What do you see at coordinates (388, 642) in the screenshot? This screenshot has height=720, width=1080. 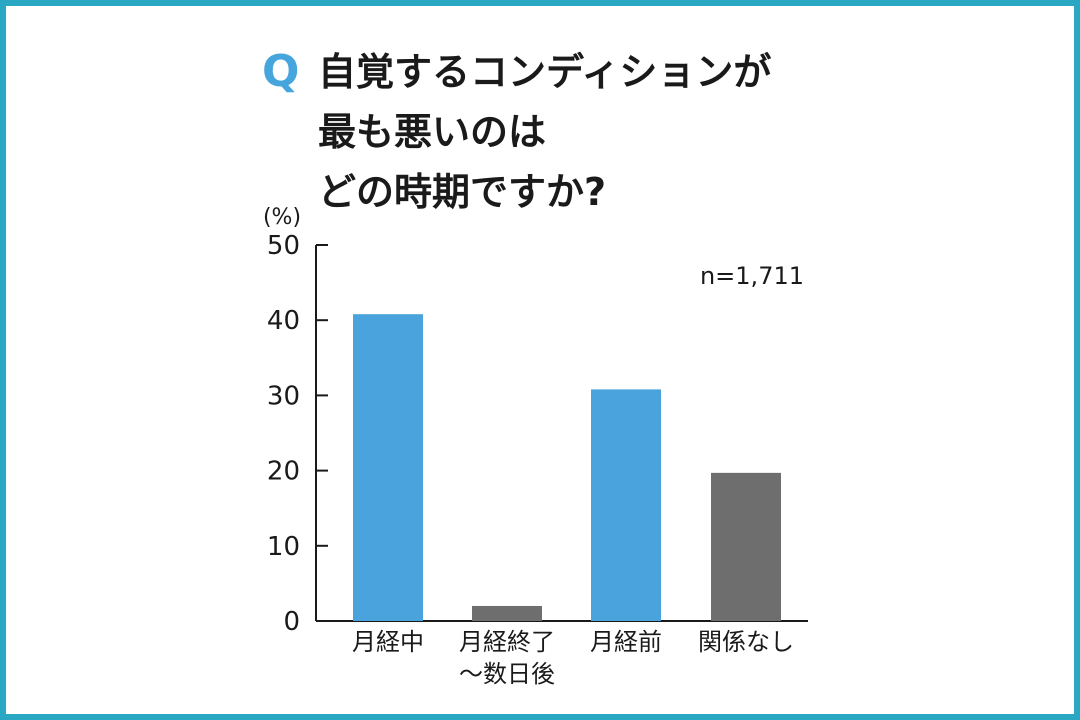 I see `x-category-label: 月経中` at bounding box center [388, 642].